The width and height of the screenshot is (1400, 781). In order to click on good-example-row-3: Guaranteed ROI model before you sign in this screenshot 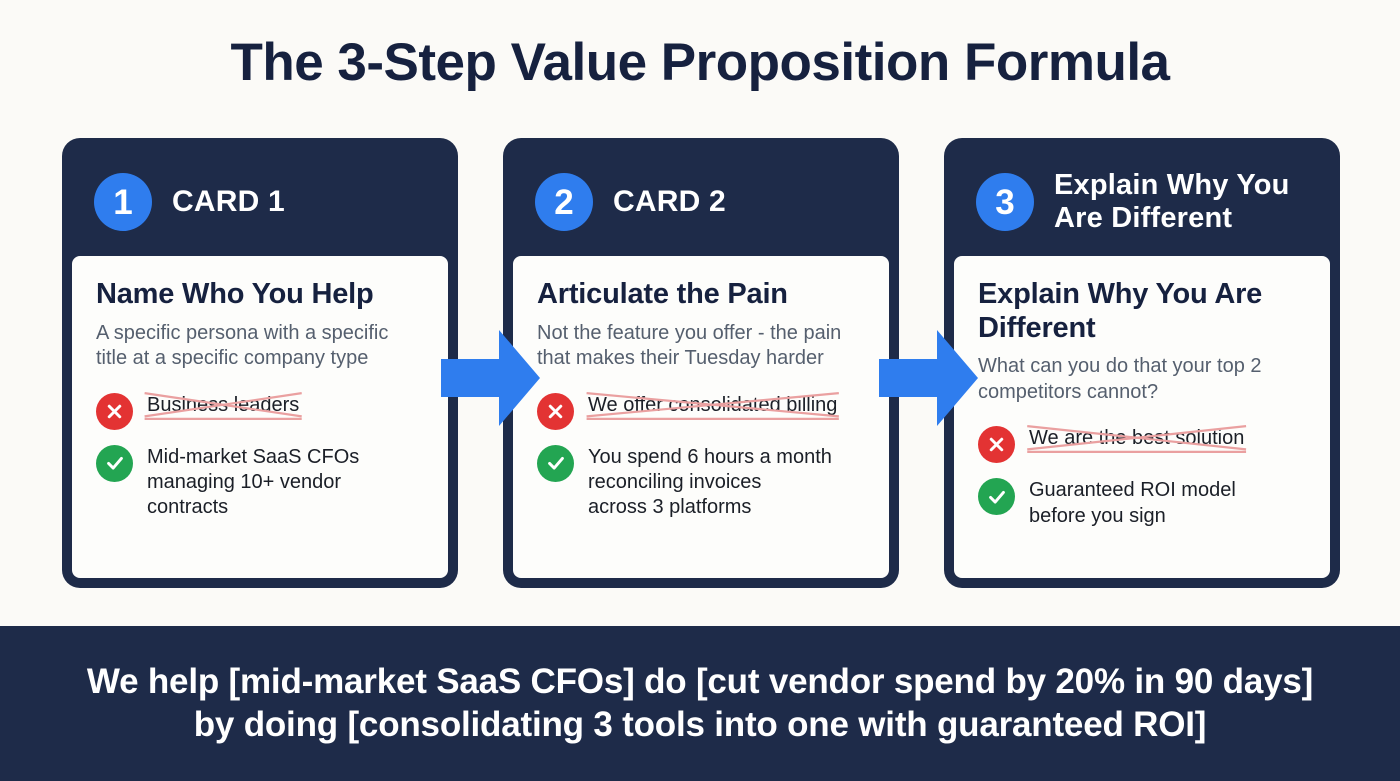, I will do `click(1142, 502)`.